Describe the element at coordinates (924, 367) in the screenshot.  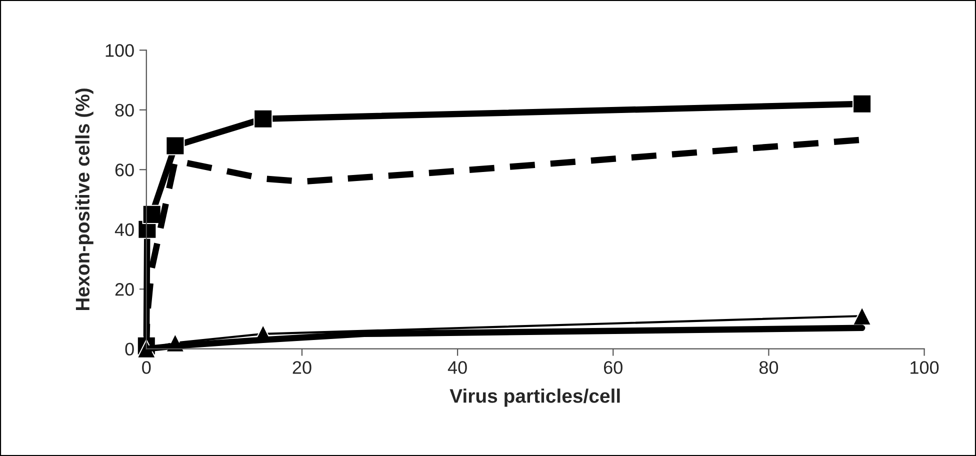
I see `x-tick-label: 100` at that location.